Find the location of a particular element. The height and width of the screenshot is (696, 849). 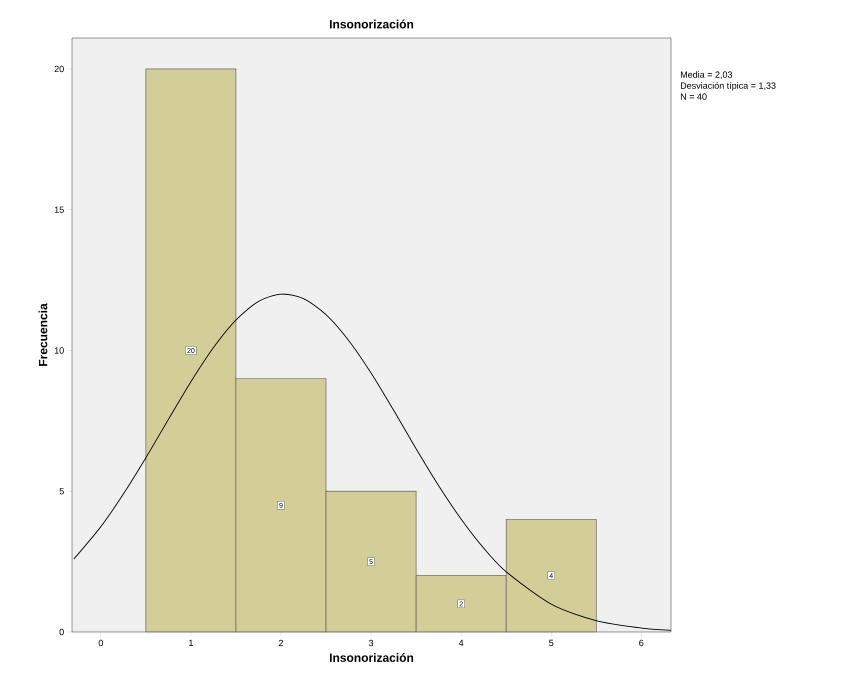

x-tick-label: 6 is located at coordinates (641, 643).